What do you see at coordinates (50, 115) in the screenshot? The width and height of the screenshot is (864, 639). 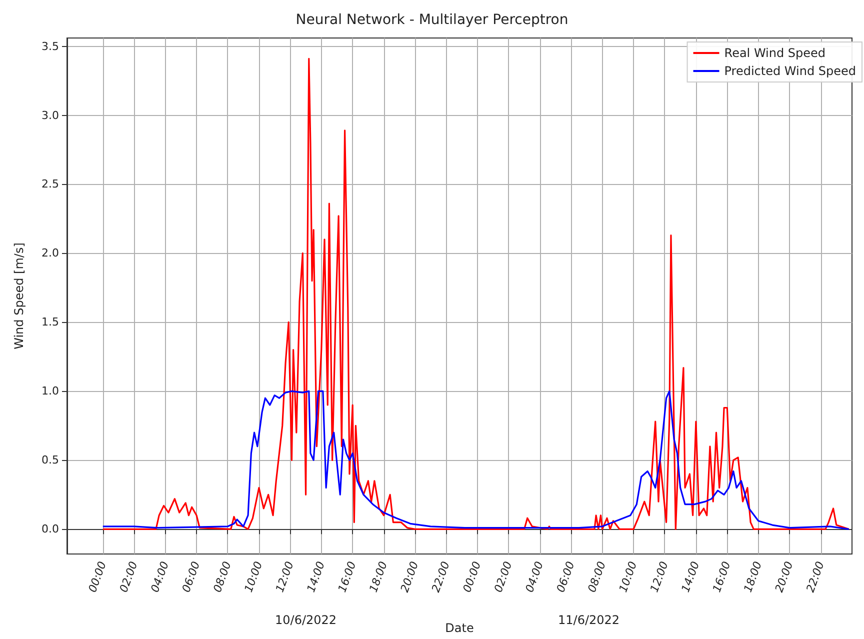 I see `y-tick-label: 3.0` at bounding box center [50, 115].